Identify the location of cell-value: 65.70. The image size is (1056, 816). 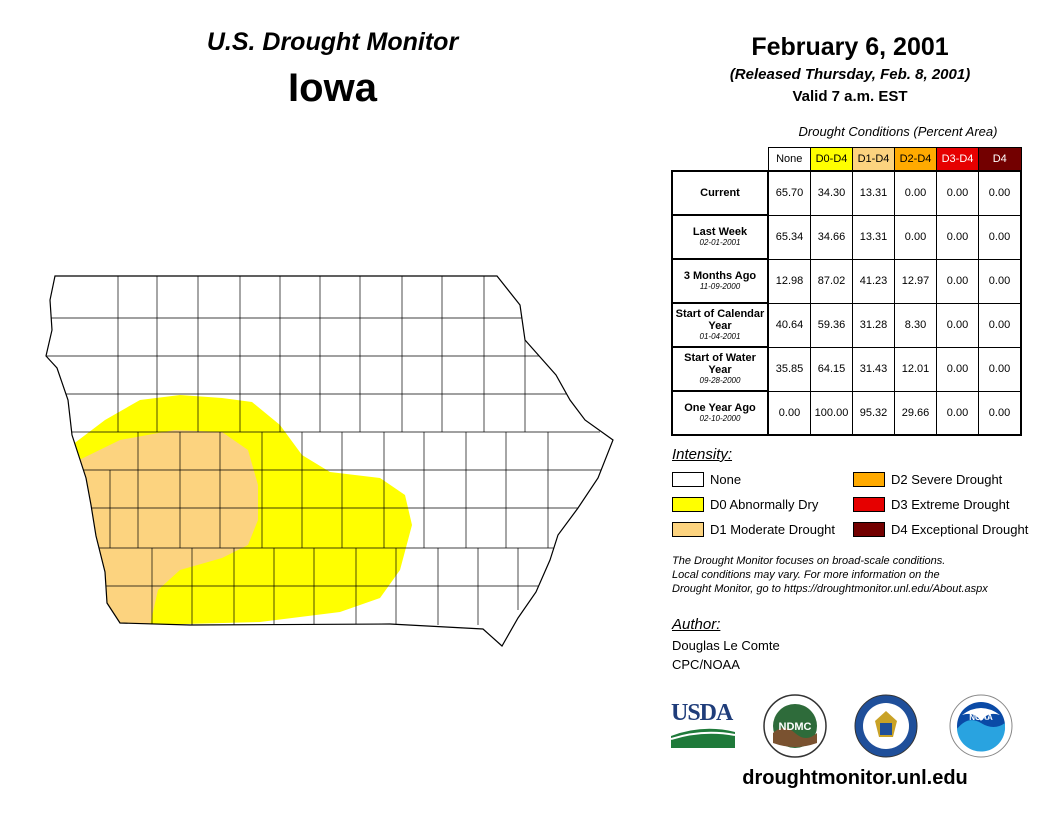
(789, 193).